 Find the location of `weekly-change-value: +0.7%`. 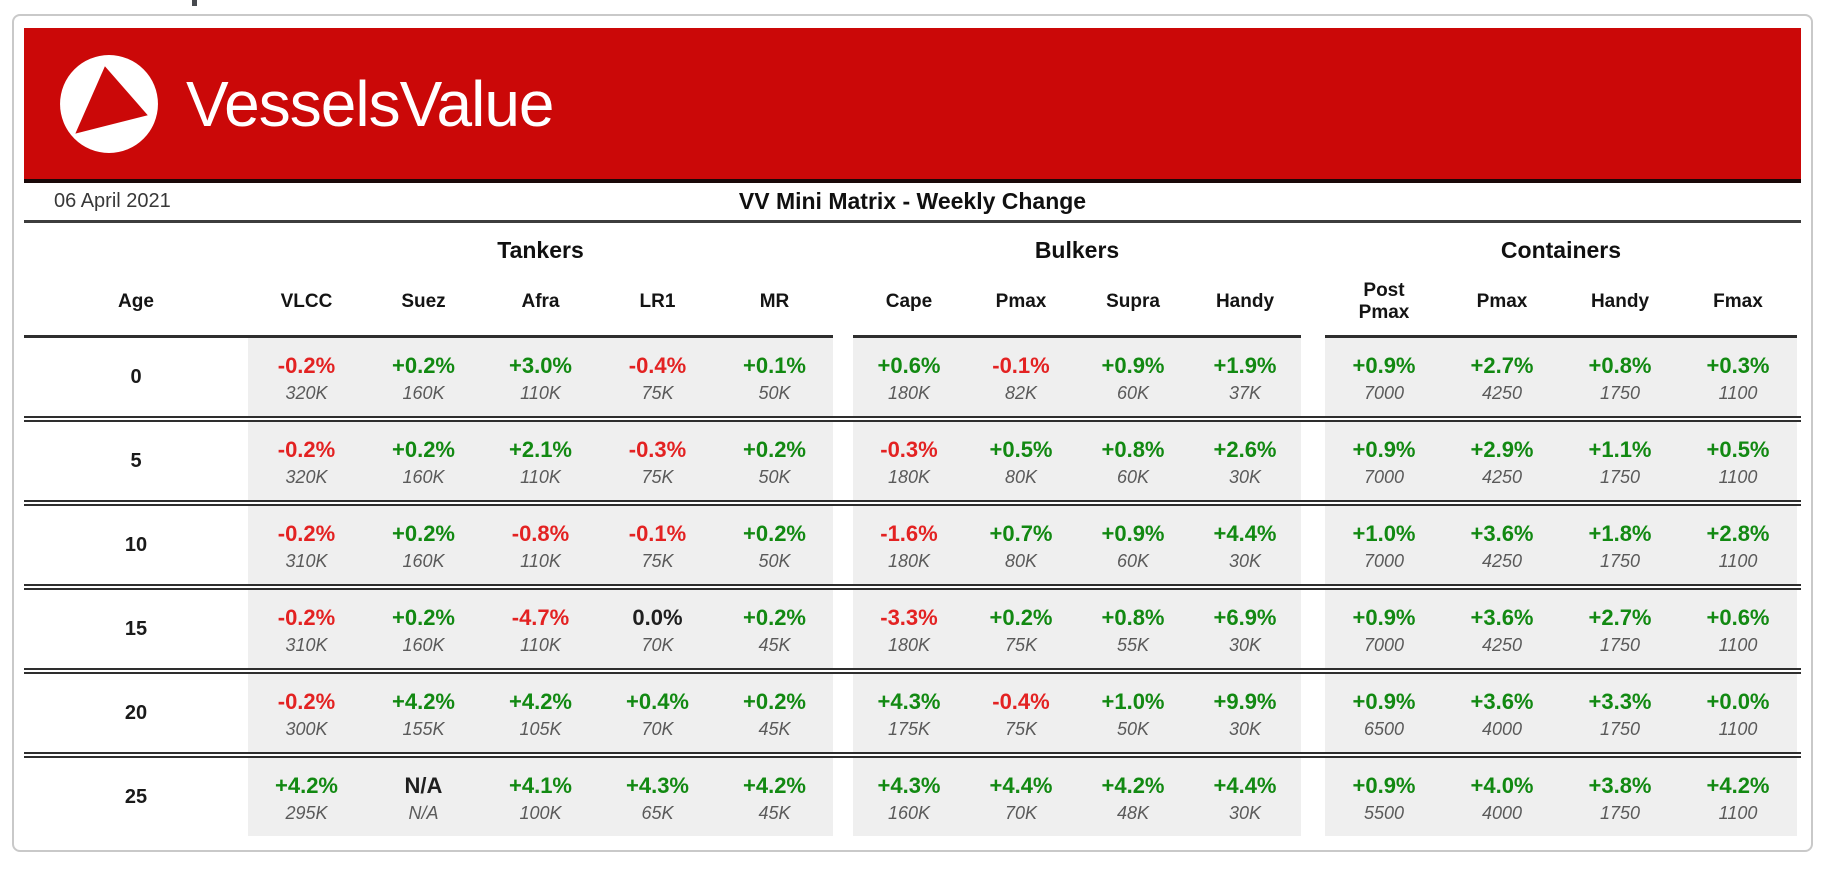

weekly-change-value: +0.7% is located at coordinates (1021, 533).